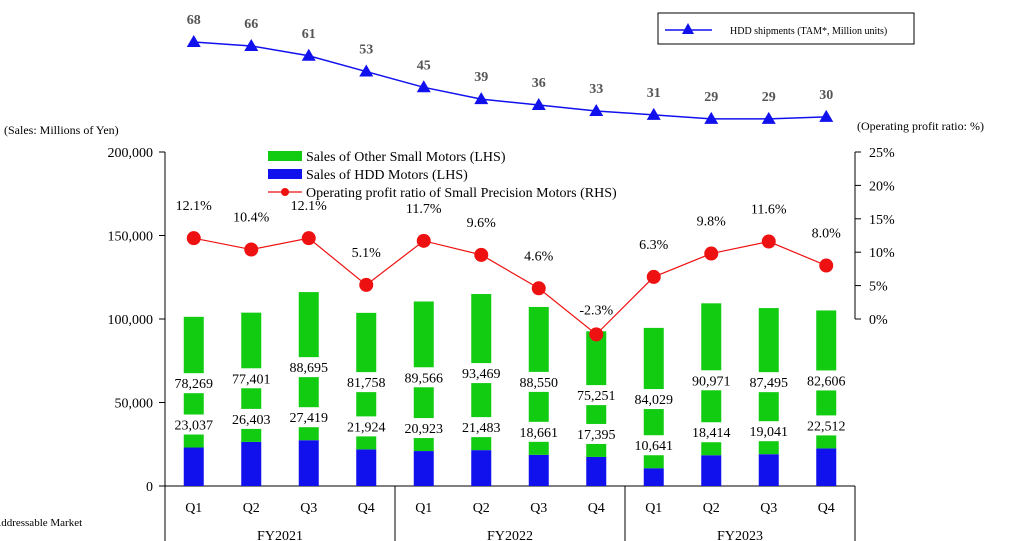 The width and height of the screenshot is (1010, 541). What do you see at coordinates (740, 535) in the screenshot?
I see `fiscal-year-label: FY2023` at bounding box center [740, 535].